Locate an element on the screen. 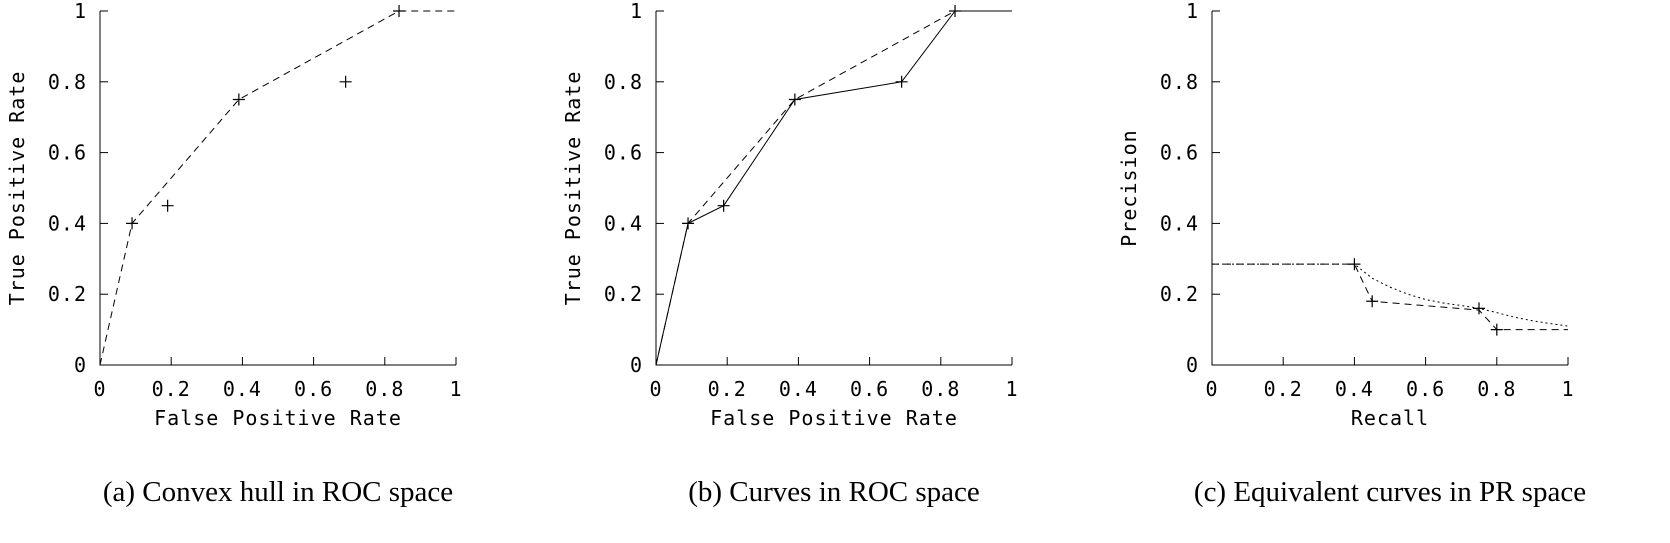 Image resolution: width=1670 pixels, height=543 pixels. figure-c-caption: (c) Equivalent curves in PR space is located at coordinates (1390, 492).